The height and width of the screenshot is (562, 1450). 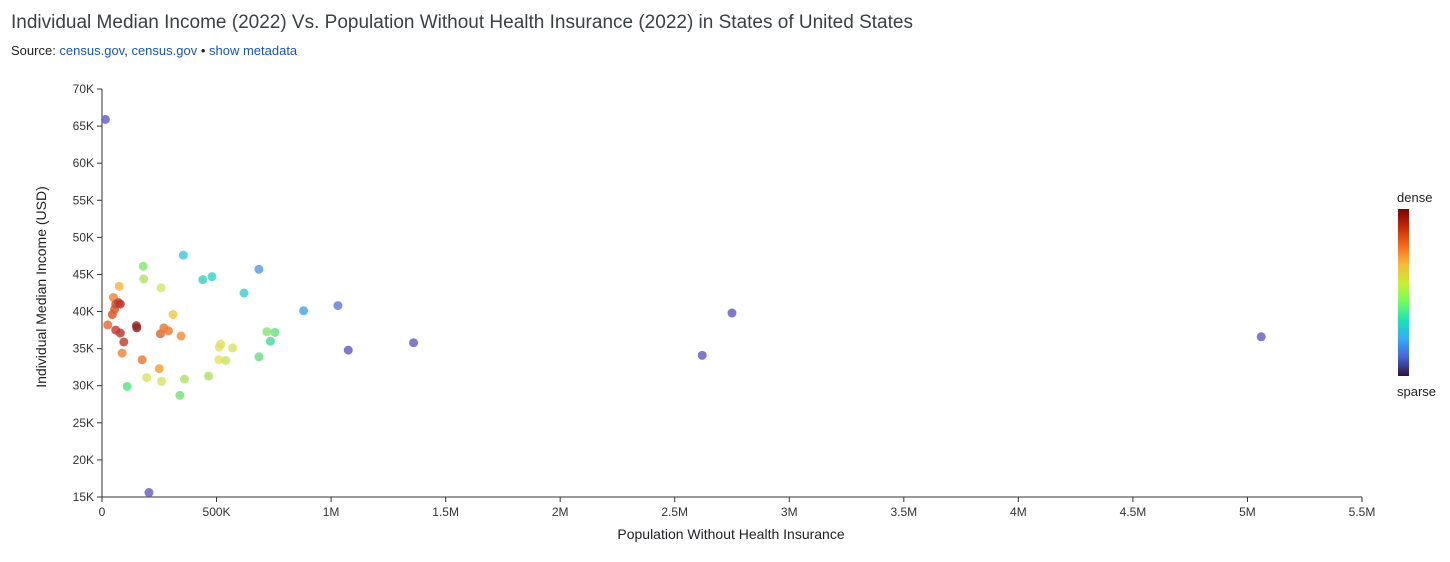 What do you see at coordinates (92, 50) in the screenshot?
I see `source-link-census-1: census.gov` at bounding box center [92, 50].